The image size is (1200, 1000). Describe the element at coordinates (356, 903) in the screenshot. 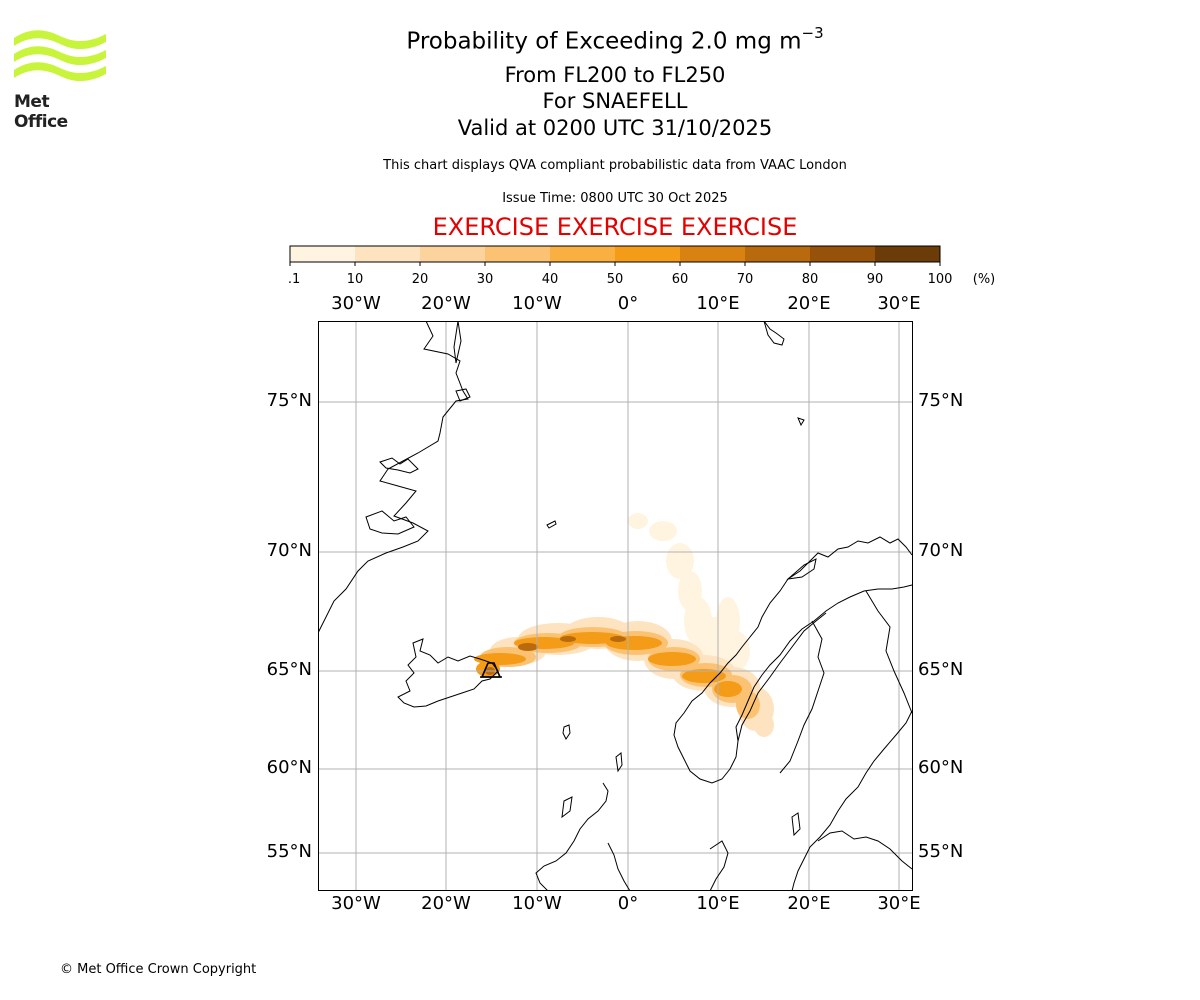

I see `lon-label-bottom: 30°W` at that location.